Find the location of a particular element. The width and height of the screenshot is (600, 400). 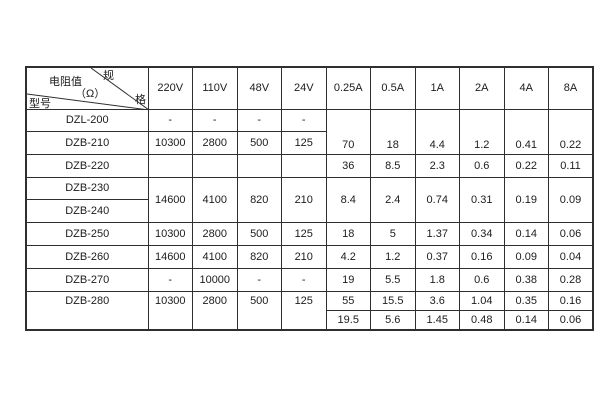

cell-dzb250-1a: 1.37 is located at coordinates (437, 233).